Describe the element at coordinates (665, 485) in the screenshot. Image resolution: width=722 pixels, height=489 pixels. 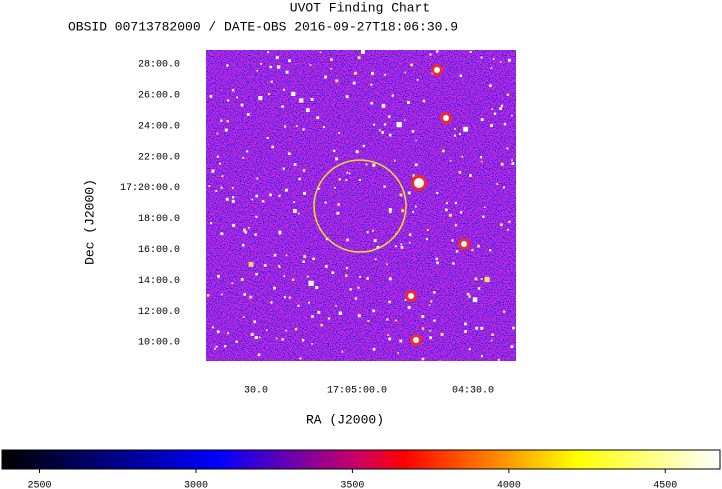
I see `colorbar-tick-label: 4500` at that location.